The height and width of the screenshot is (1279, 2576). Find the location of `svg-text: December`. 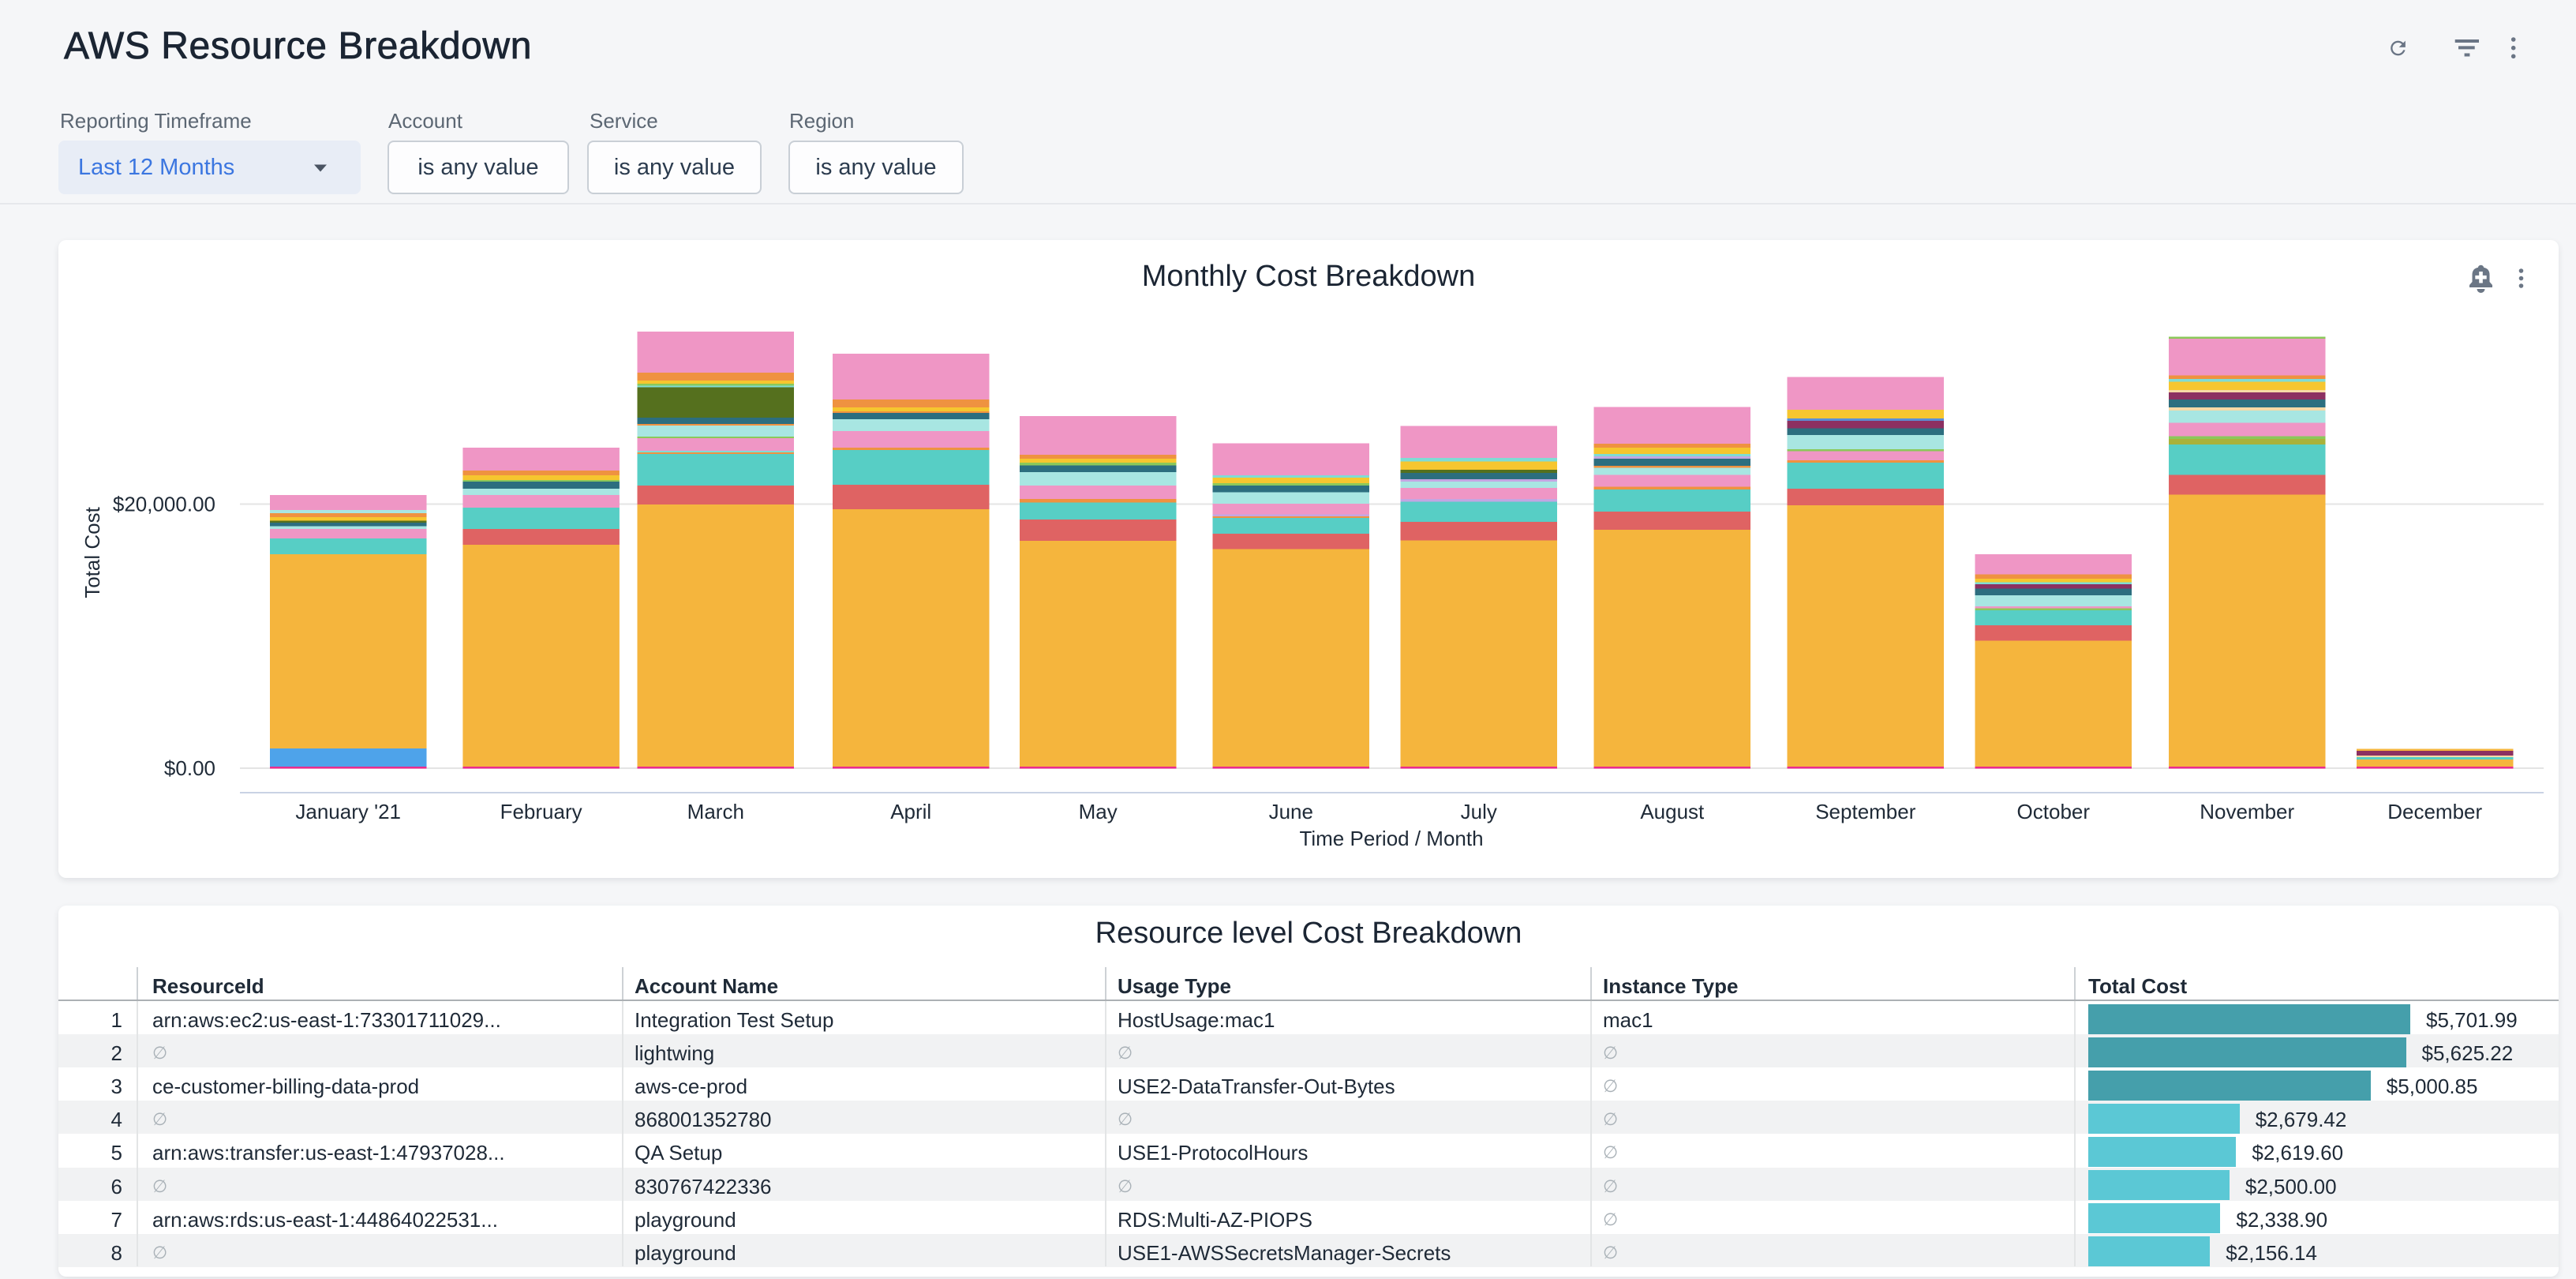

svg-text: December is located at coordinates (2434, 812).